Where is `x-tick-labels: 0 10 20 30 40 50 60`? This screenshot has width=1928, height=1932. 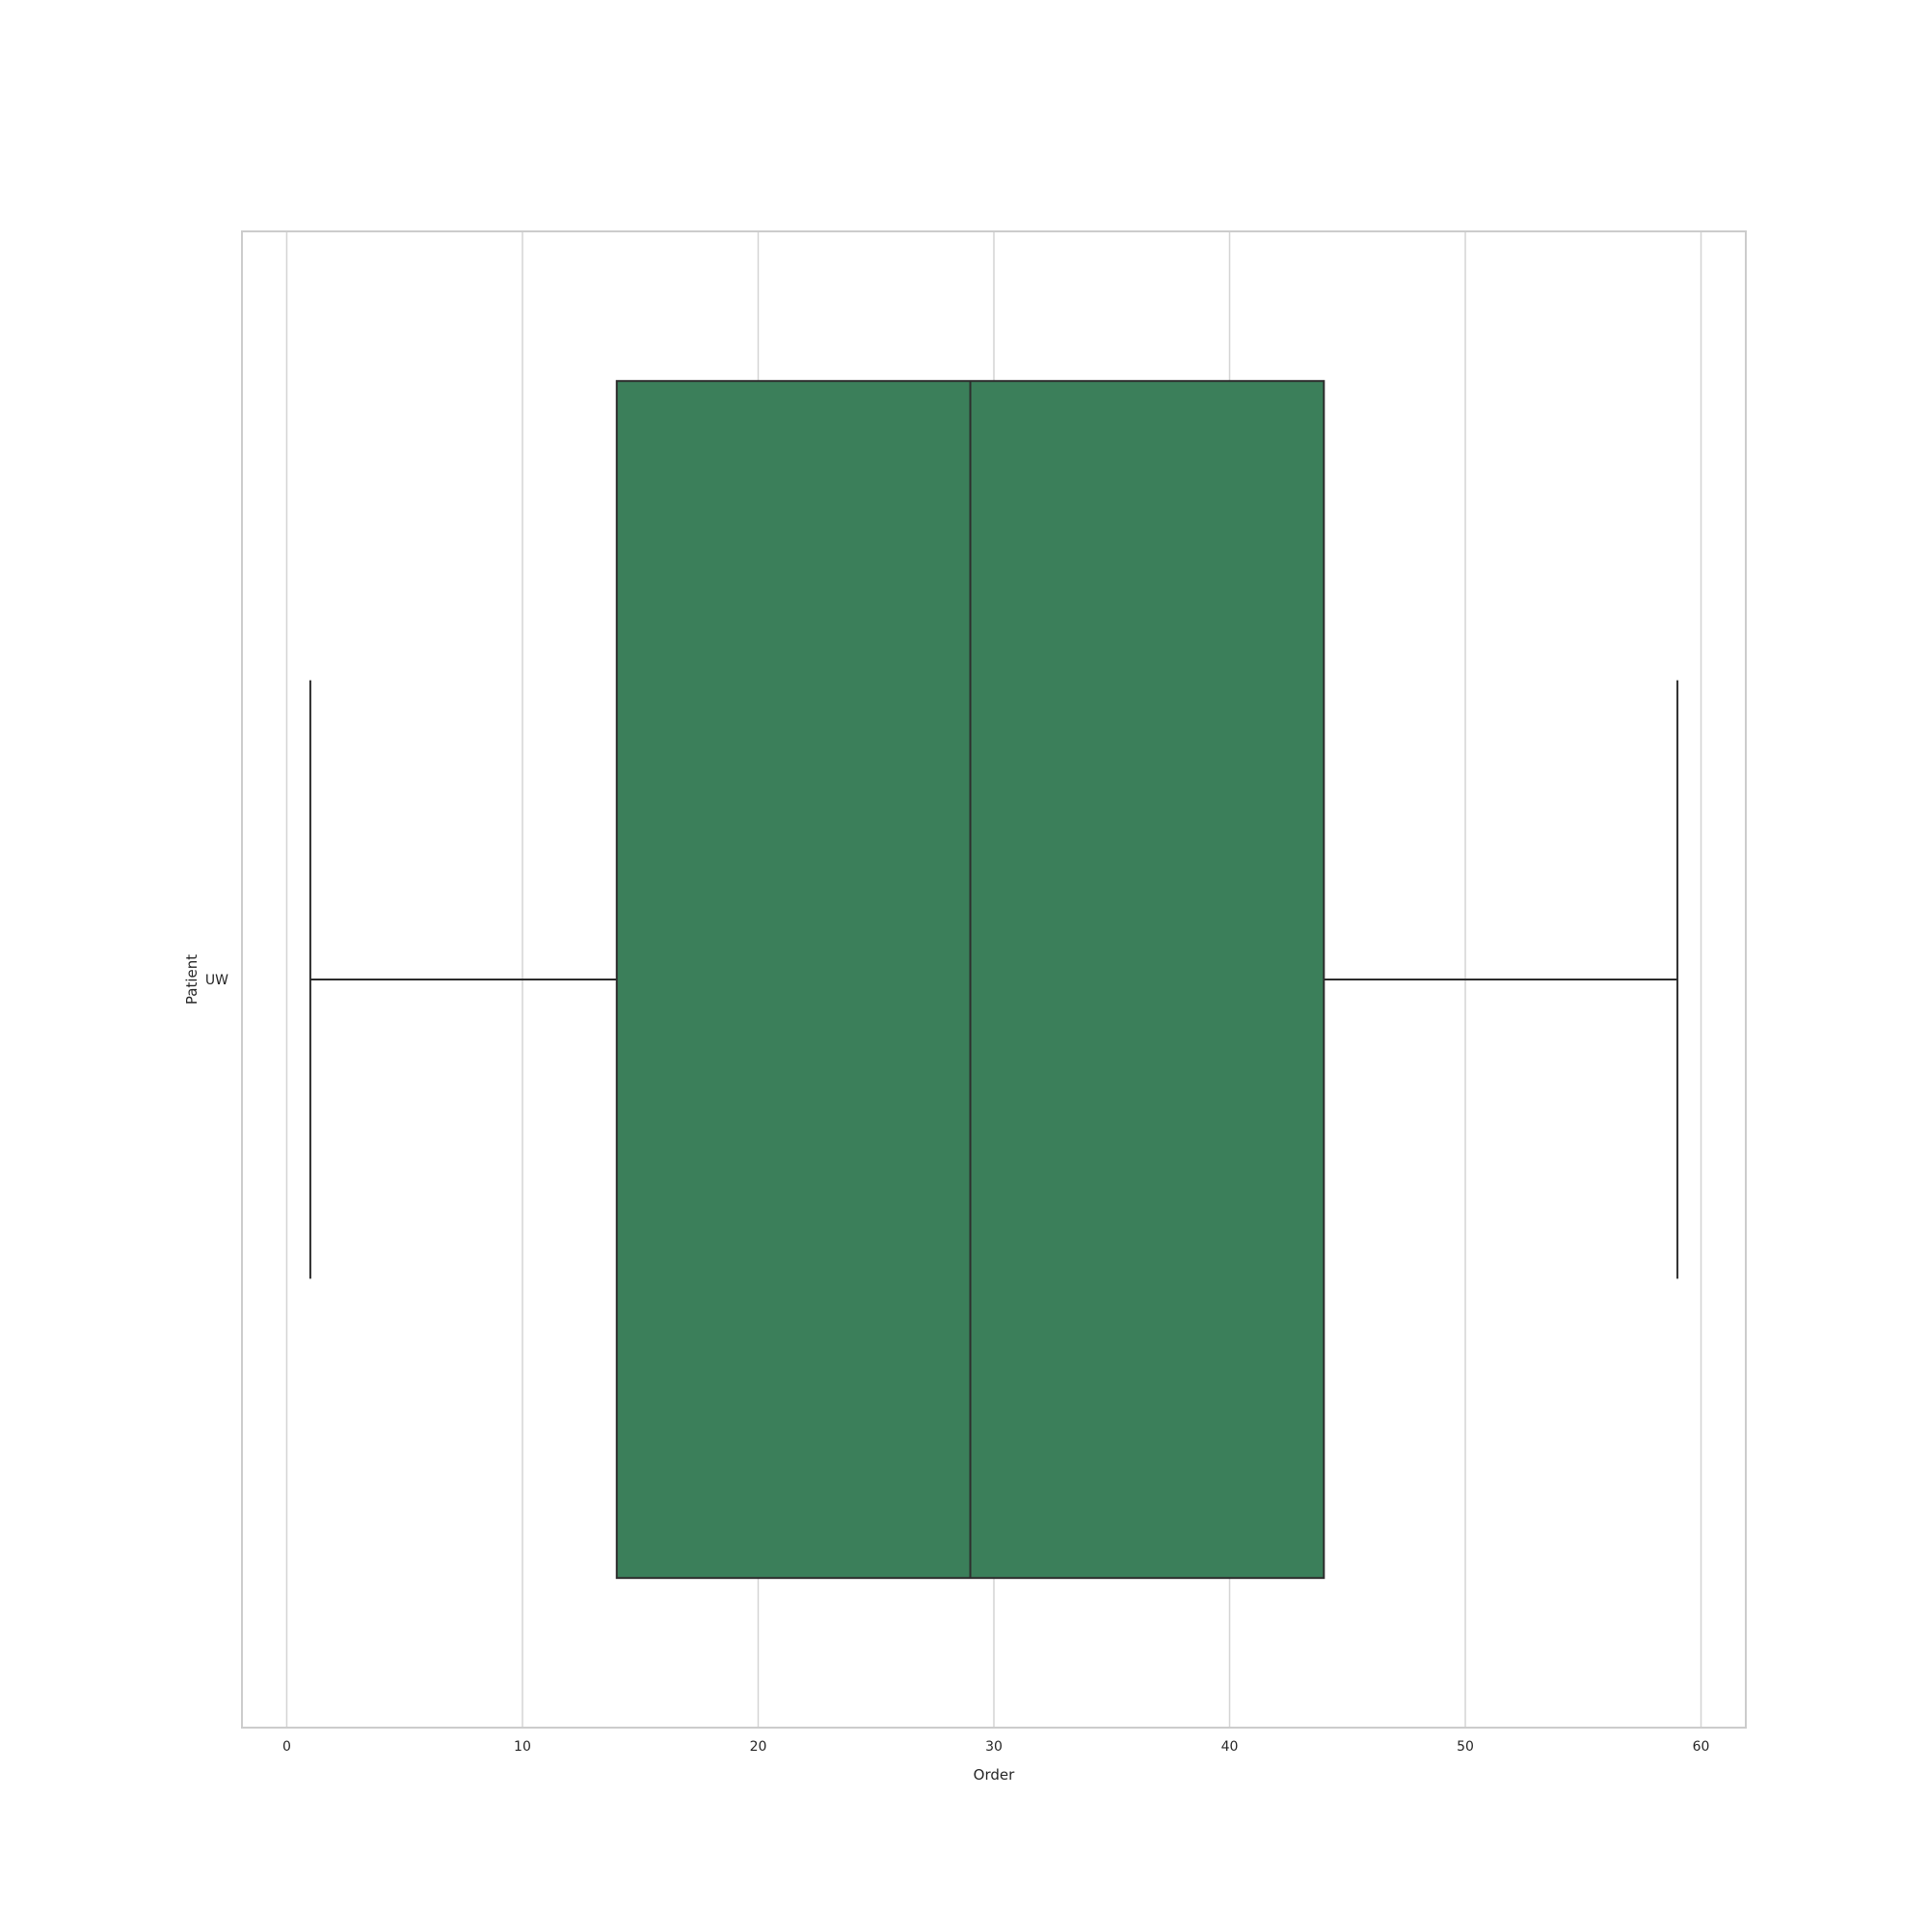
x-tick-labels: 0 10 20 30 40 50 60 is located at coordinates (995, 1747).